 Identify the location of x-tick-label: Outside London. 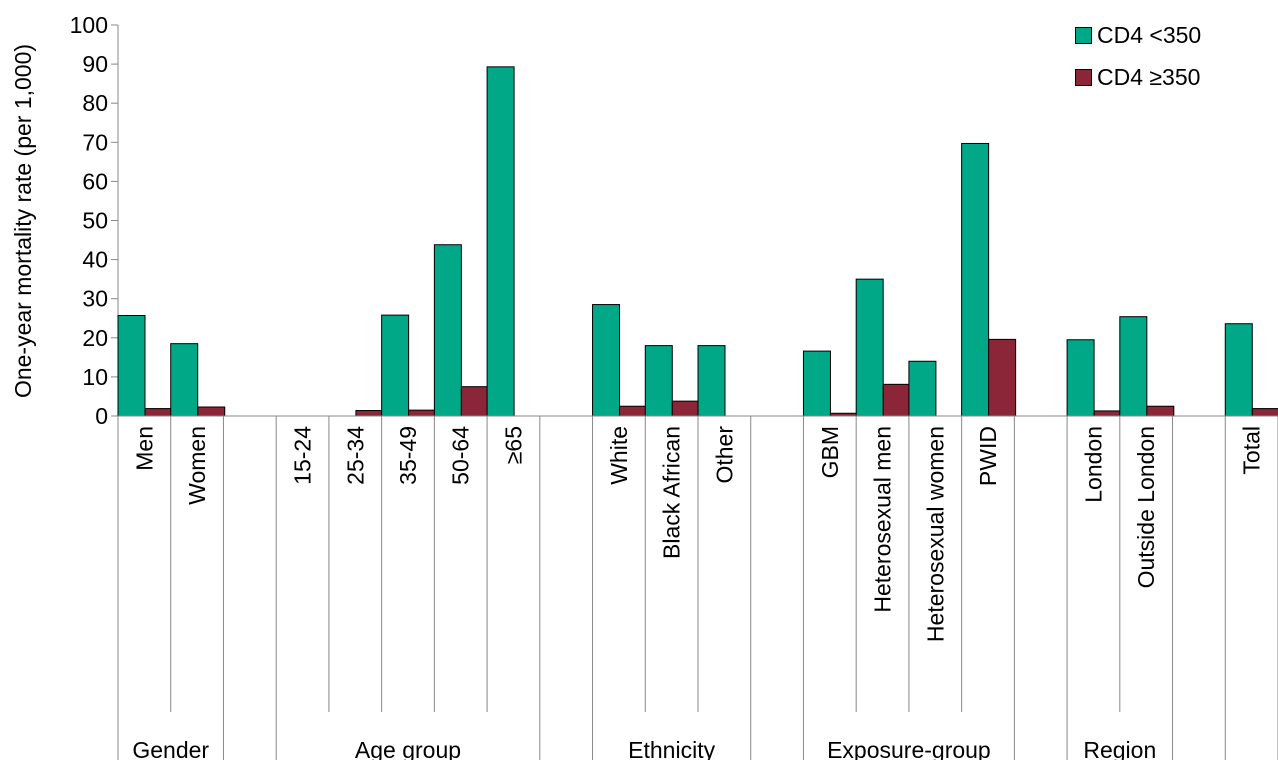
(1146, 507).